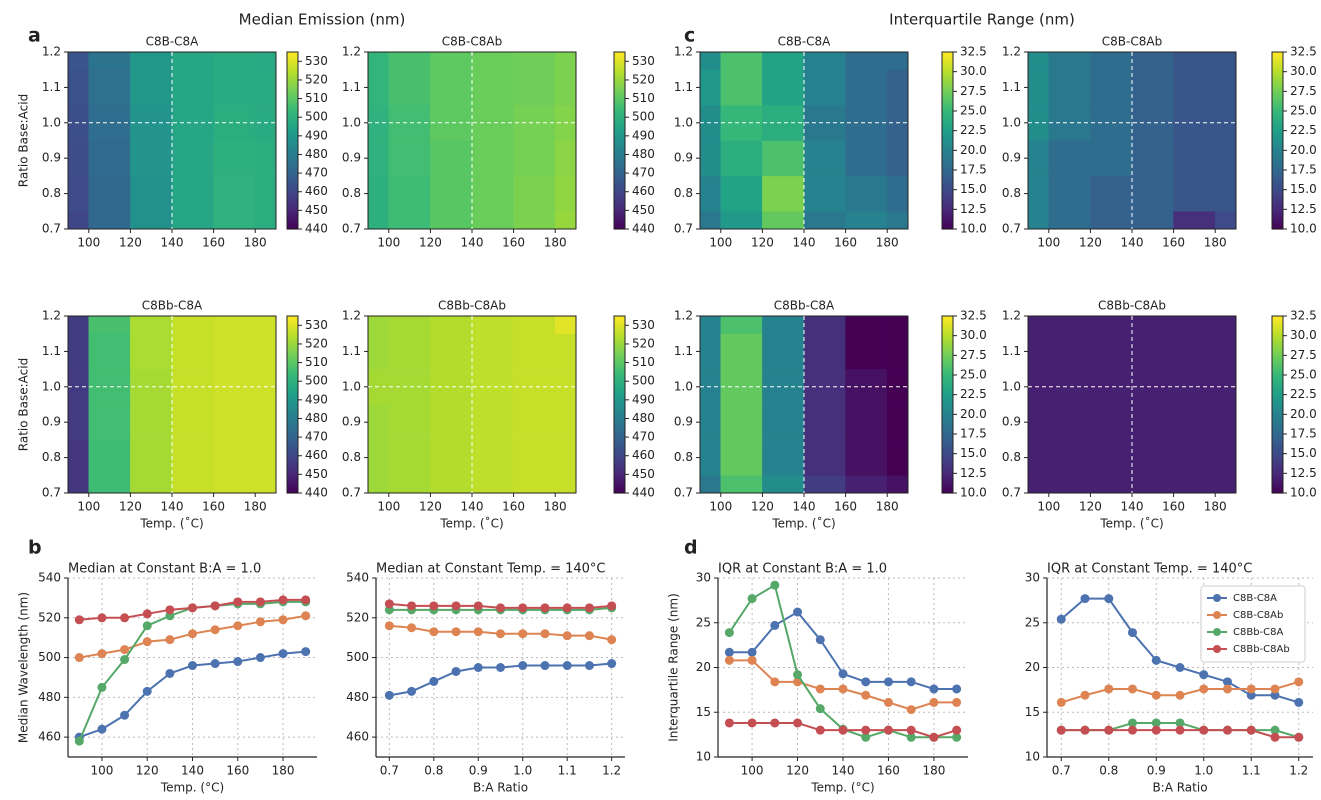 This screenshot has height=800, width=1321. Describe the element at coordinates (351, 351) in the screenshot. I see `y-tick-label: 1.1` at that location.